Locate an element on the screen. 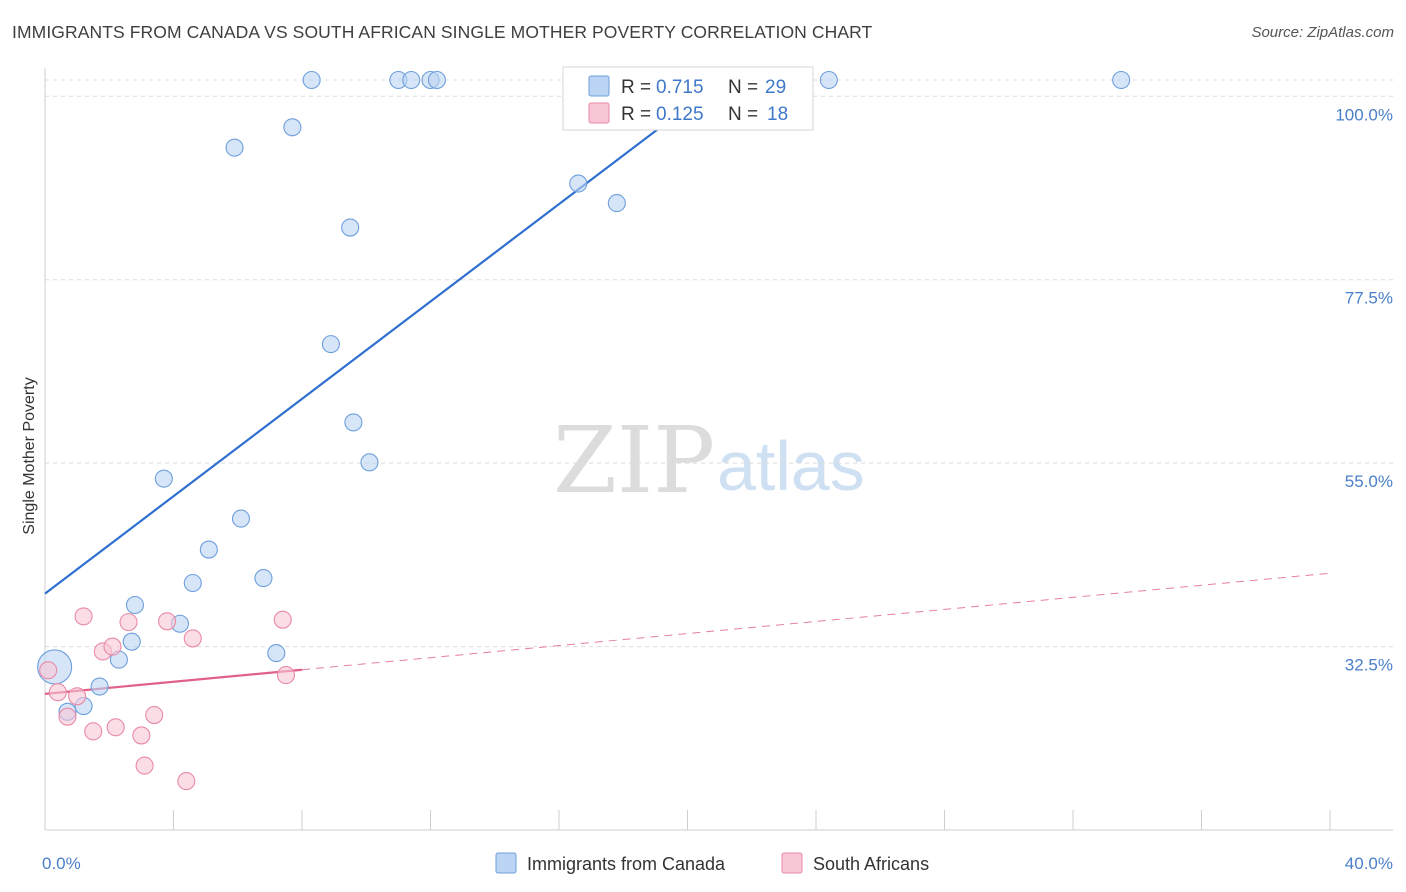  legend-n-value-1: 29 is located at coordinates (775, 87).